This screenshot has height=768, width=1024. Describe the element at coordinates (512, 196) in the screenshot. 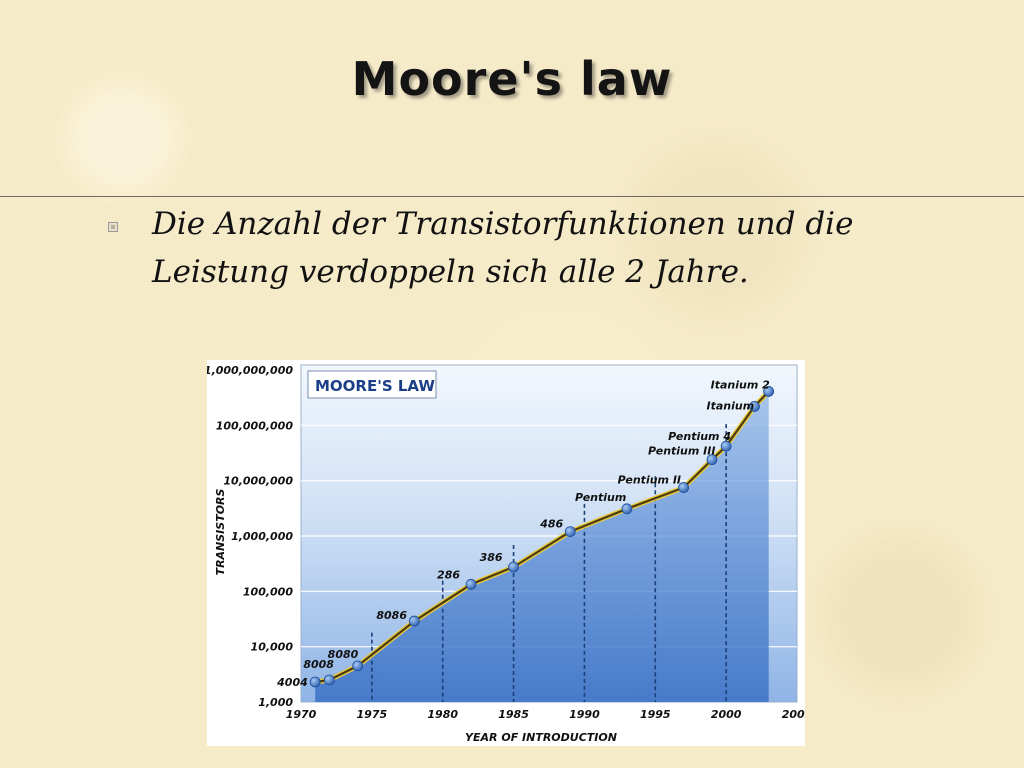

I see `title-divider` at that location.